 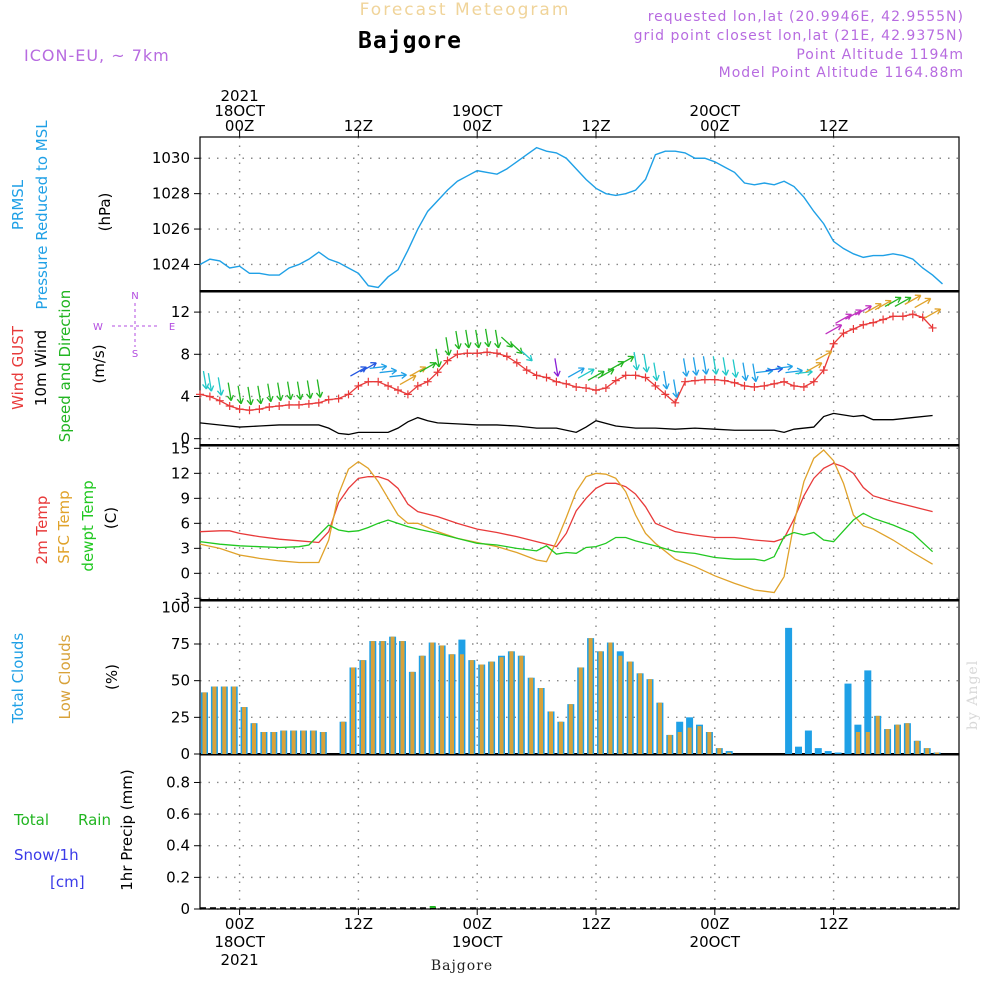 I want to click on panel-divider, so click(x=579, y=754).